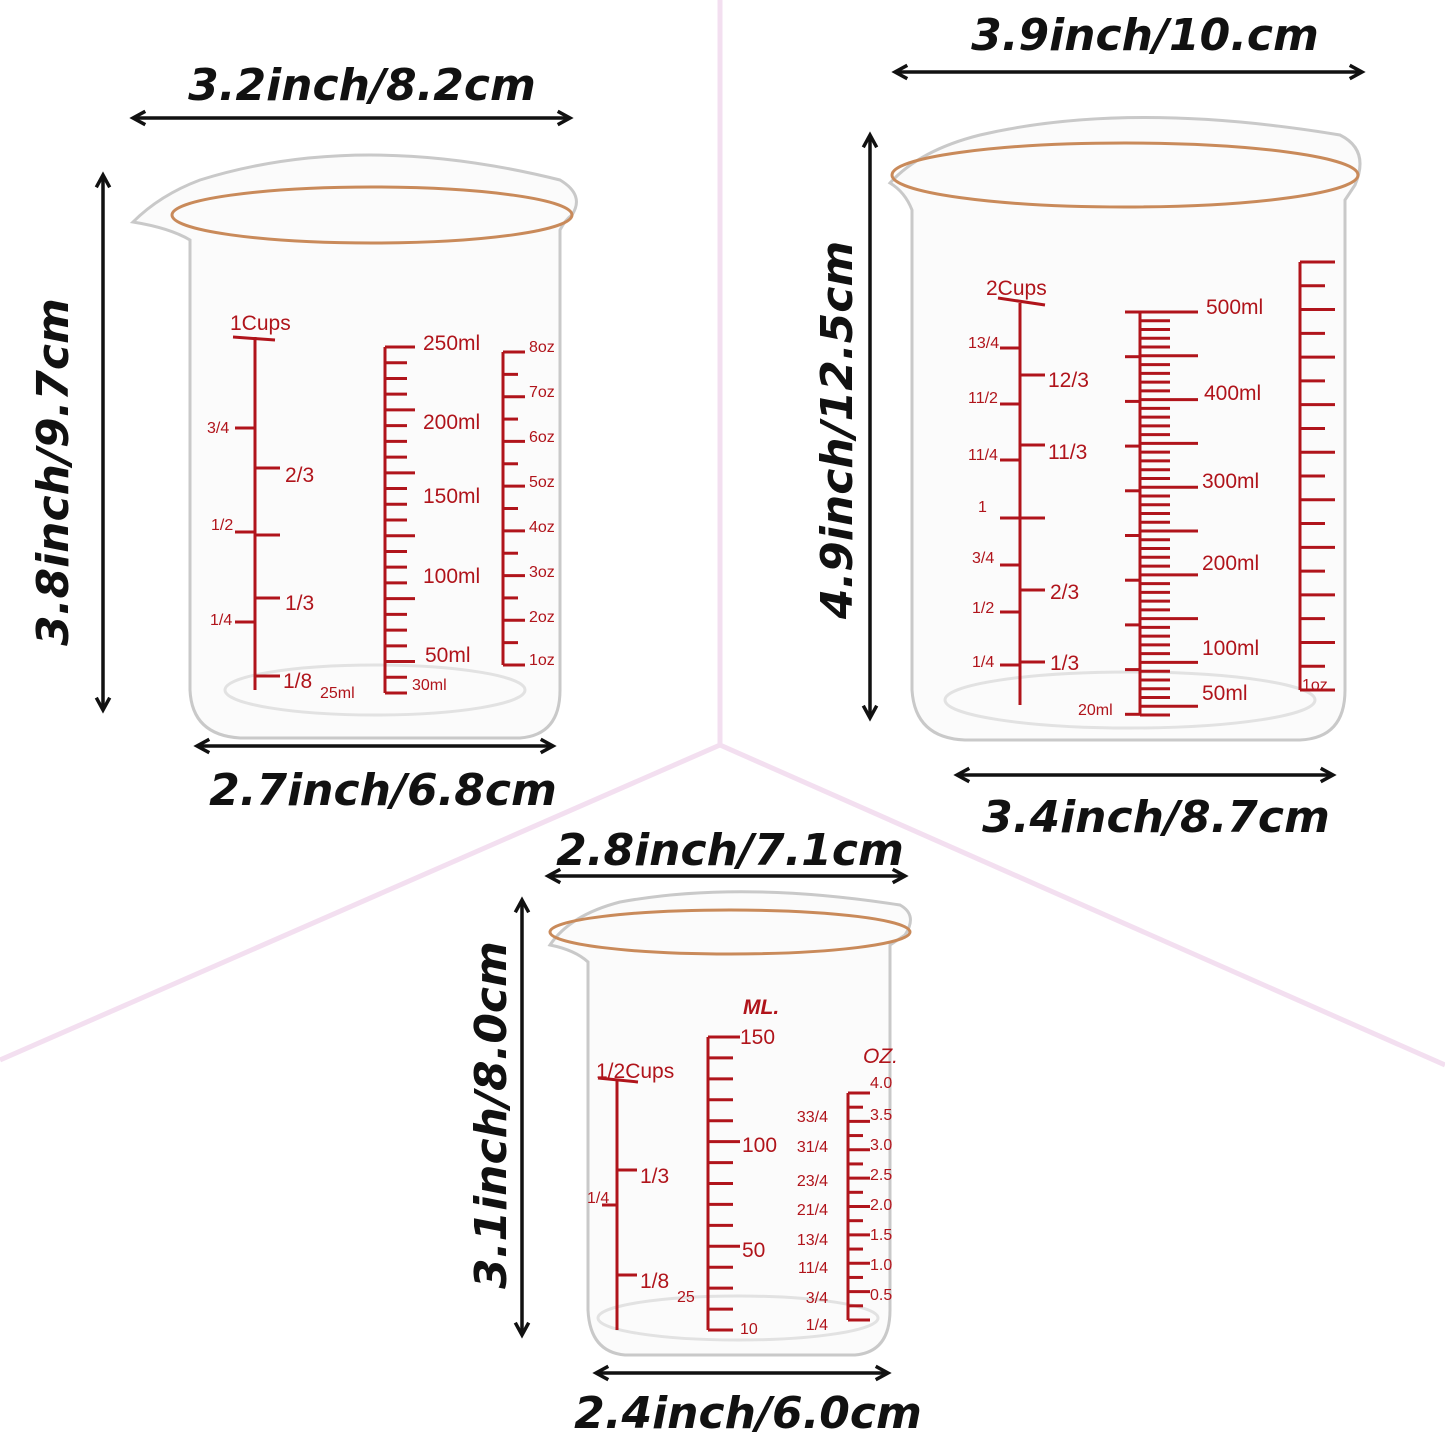 This screenshot has height=1437, width=1445. I want to click on cups-title: 1/2Cups, so click(635, 1071).